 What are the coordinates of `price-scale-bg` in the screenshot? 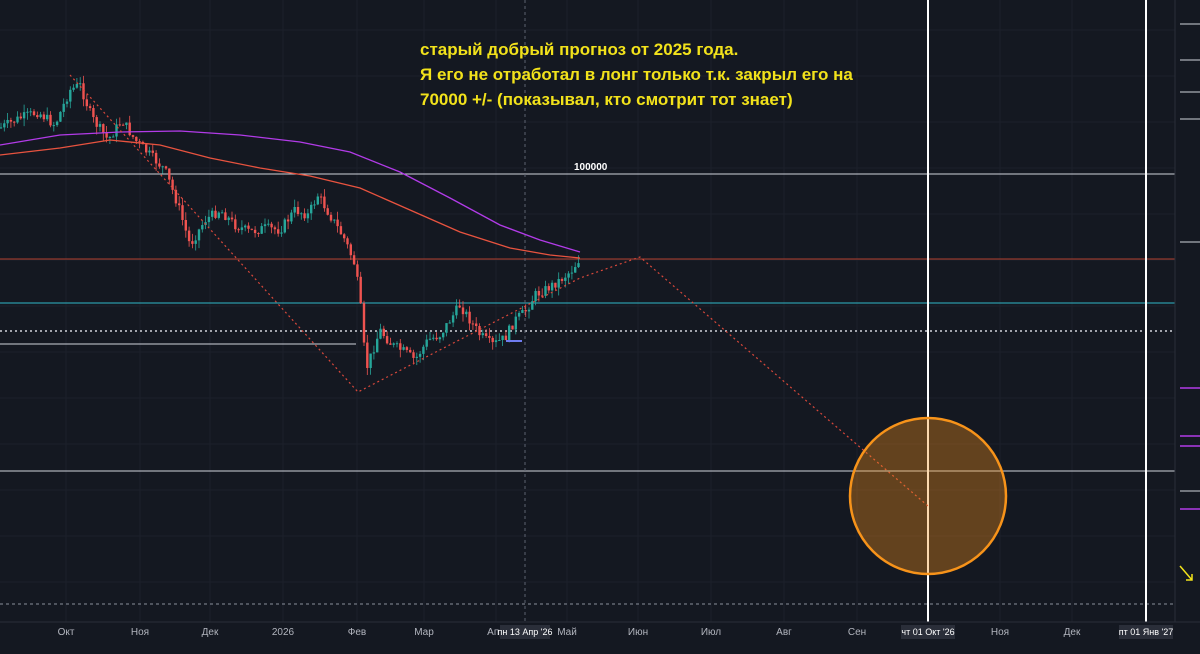 It's located at (1187, 311).